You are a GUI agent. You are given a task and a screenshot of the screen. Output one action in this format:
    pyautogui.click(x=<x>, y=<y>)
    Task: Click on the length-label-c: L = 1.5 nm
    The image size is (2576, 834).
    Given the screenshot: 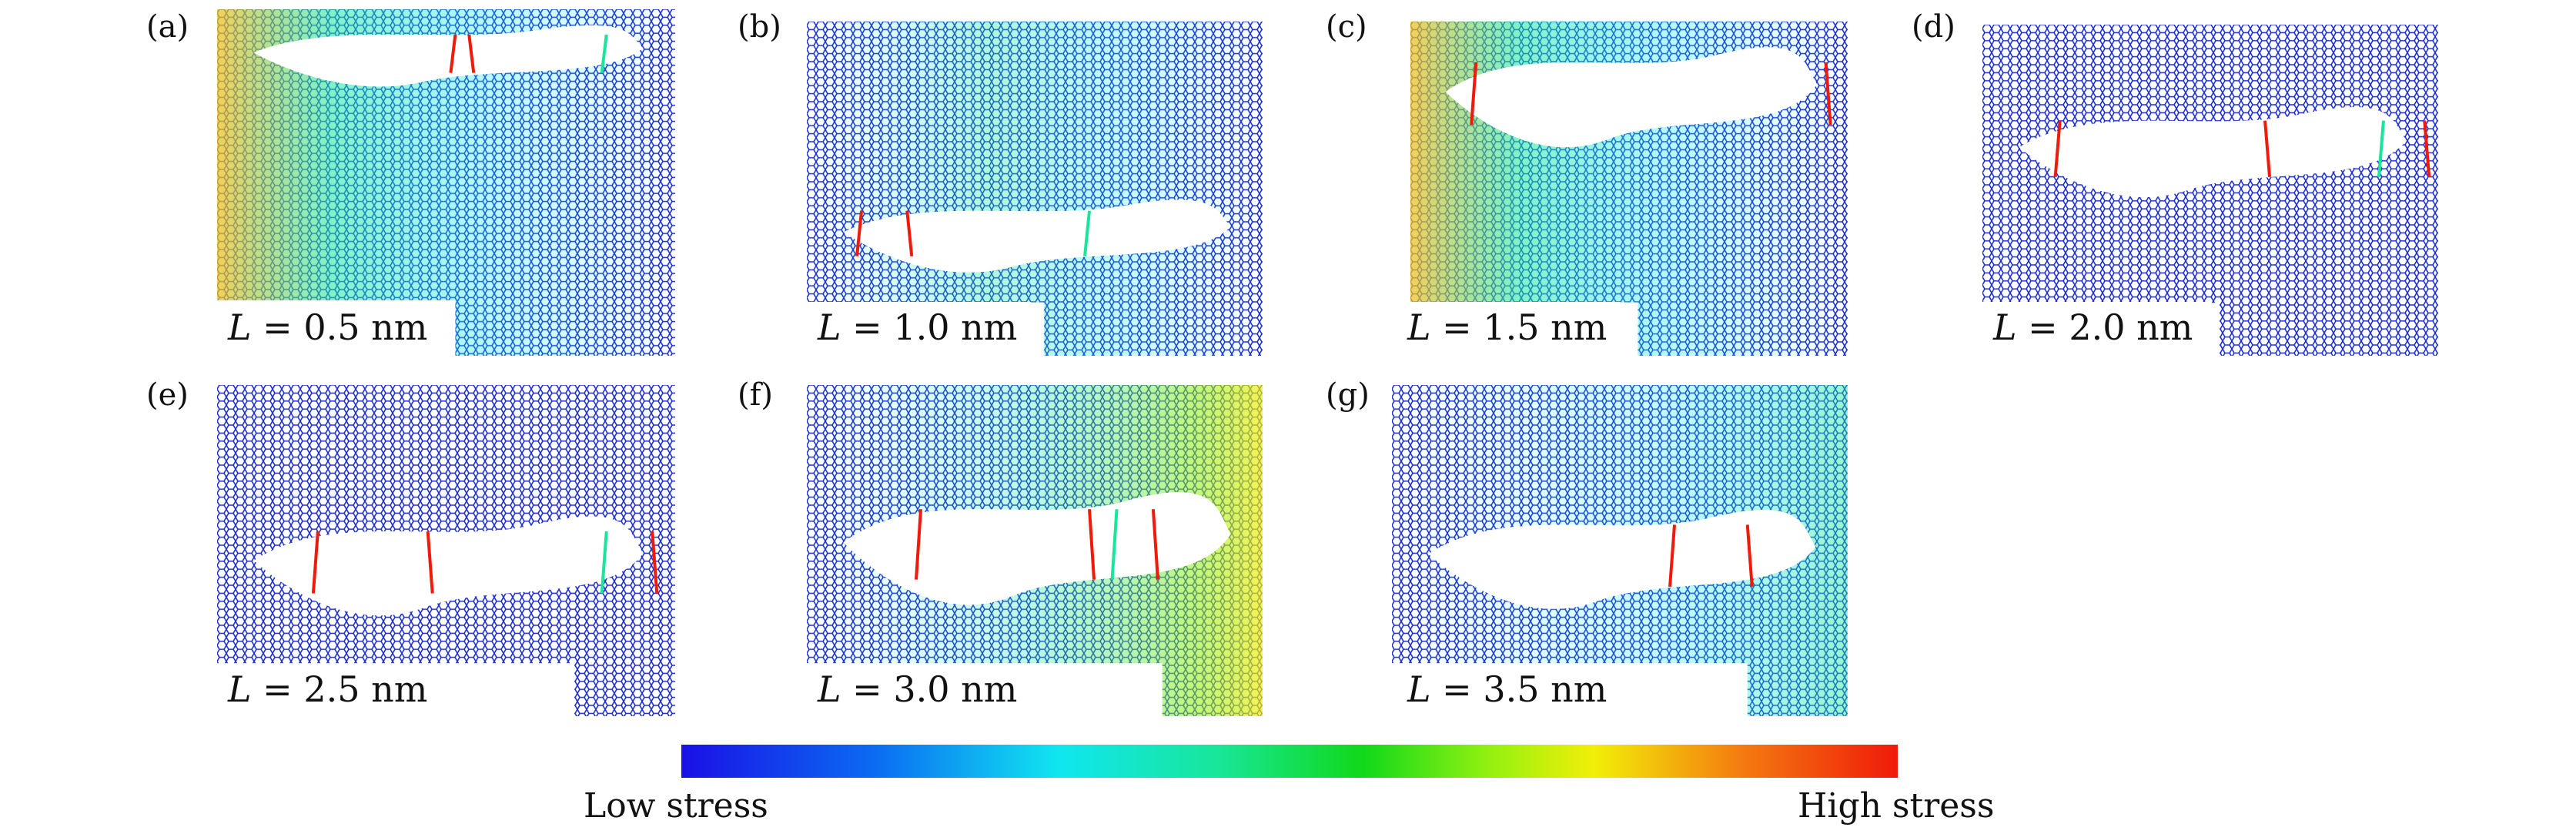 What is the action you would take?
    pyautogui.click(x=1509, y=328)
    